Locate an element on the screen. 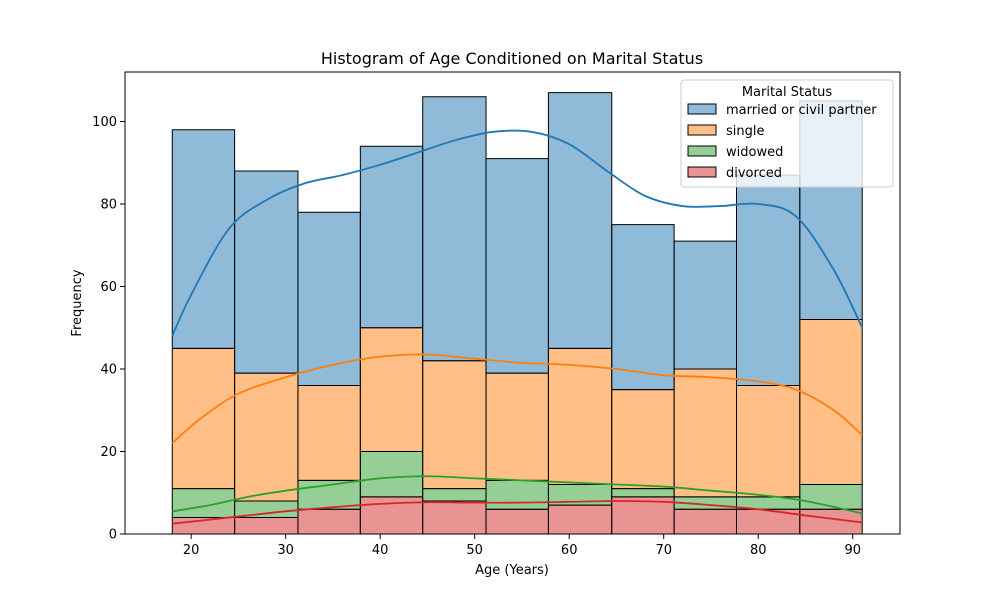 This screenshot has width=1000, height=600. legend-swatch-widowed is located at coordinates (702, 151).